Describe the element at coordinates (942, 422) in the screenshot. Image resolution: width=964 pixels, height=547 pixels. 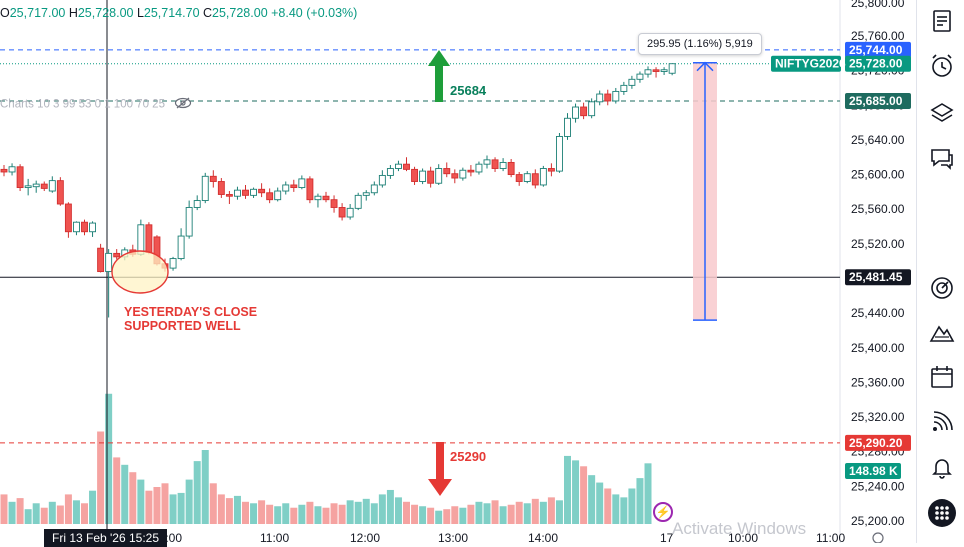
I see `broadcast-icon` at that location.